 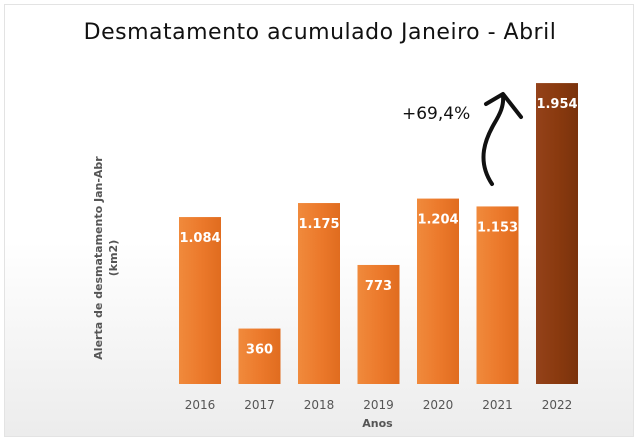 I want to click on bar-2016, so click(x=200, y=300).